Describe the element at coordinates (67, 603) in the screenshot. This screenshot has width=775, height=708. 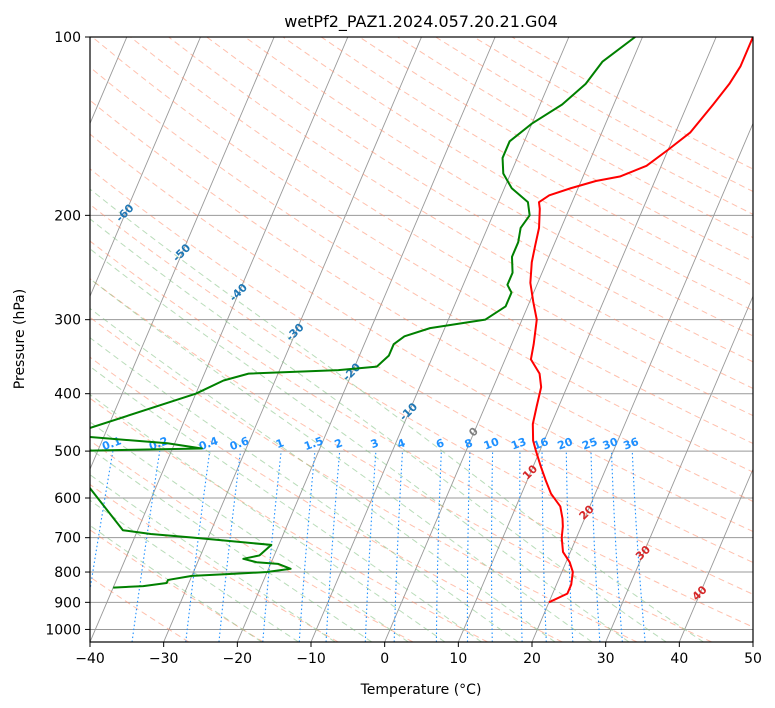
I see `y-tick-label: 900` at that location.